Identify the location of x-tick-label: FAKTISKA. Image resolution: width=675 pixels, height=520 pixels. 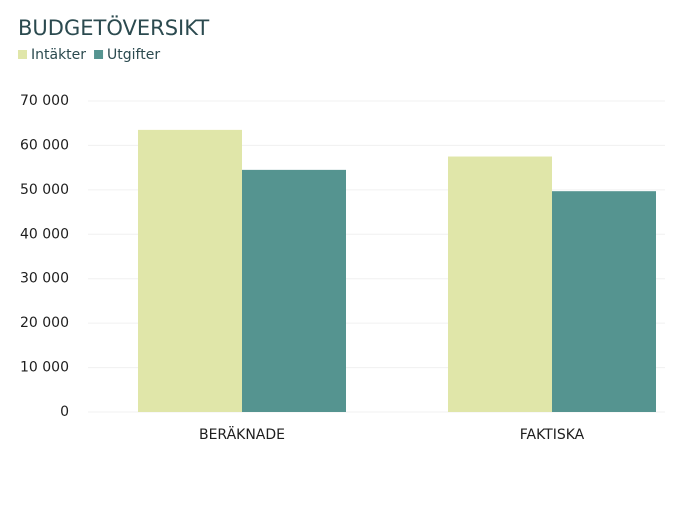
(552, 435).